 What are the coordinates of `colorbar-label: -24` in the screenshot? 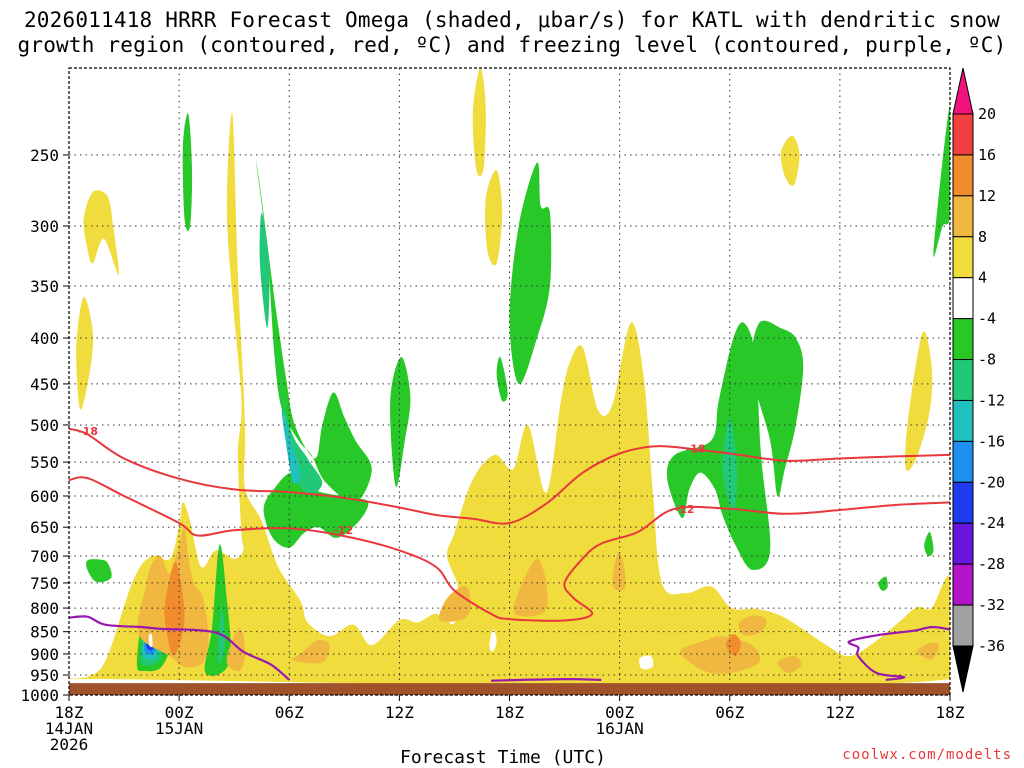 It's located at (991, 523).